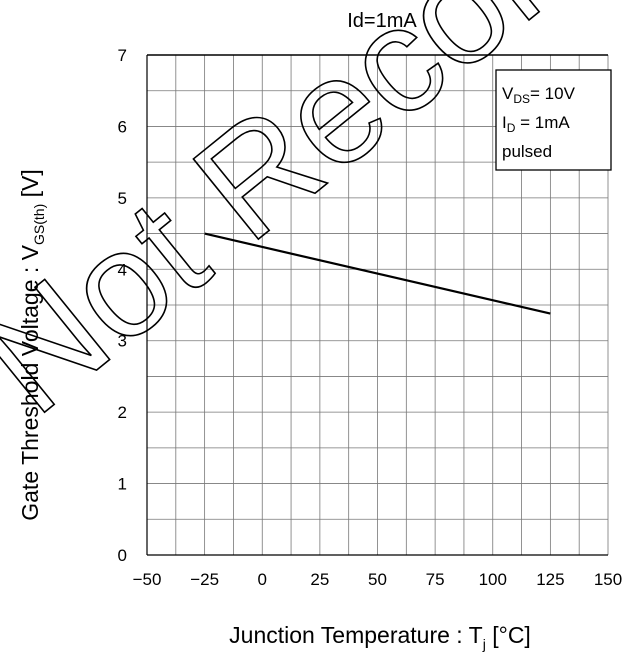  I want to click on x-tick-label: 50, so click(377, 579).